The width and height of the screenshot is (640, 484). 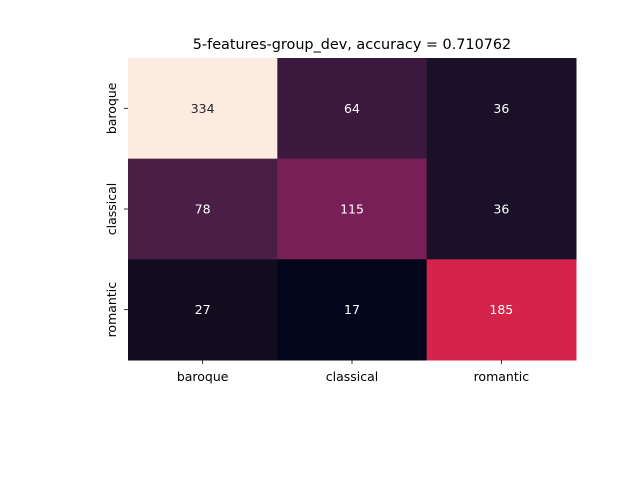 I want to click on heatmap-cell-classical-baroque, so click(x=203, y=209).